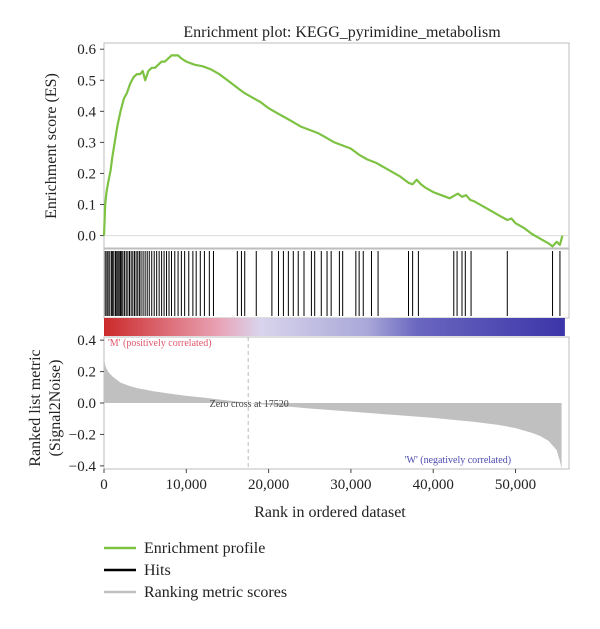 The width and height of the screenshot is (600, 629). Describe the element at coordinates (433, 485) in the screenshot. I see `x-tick-label: 40,000` at that location.